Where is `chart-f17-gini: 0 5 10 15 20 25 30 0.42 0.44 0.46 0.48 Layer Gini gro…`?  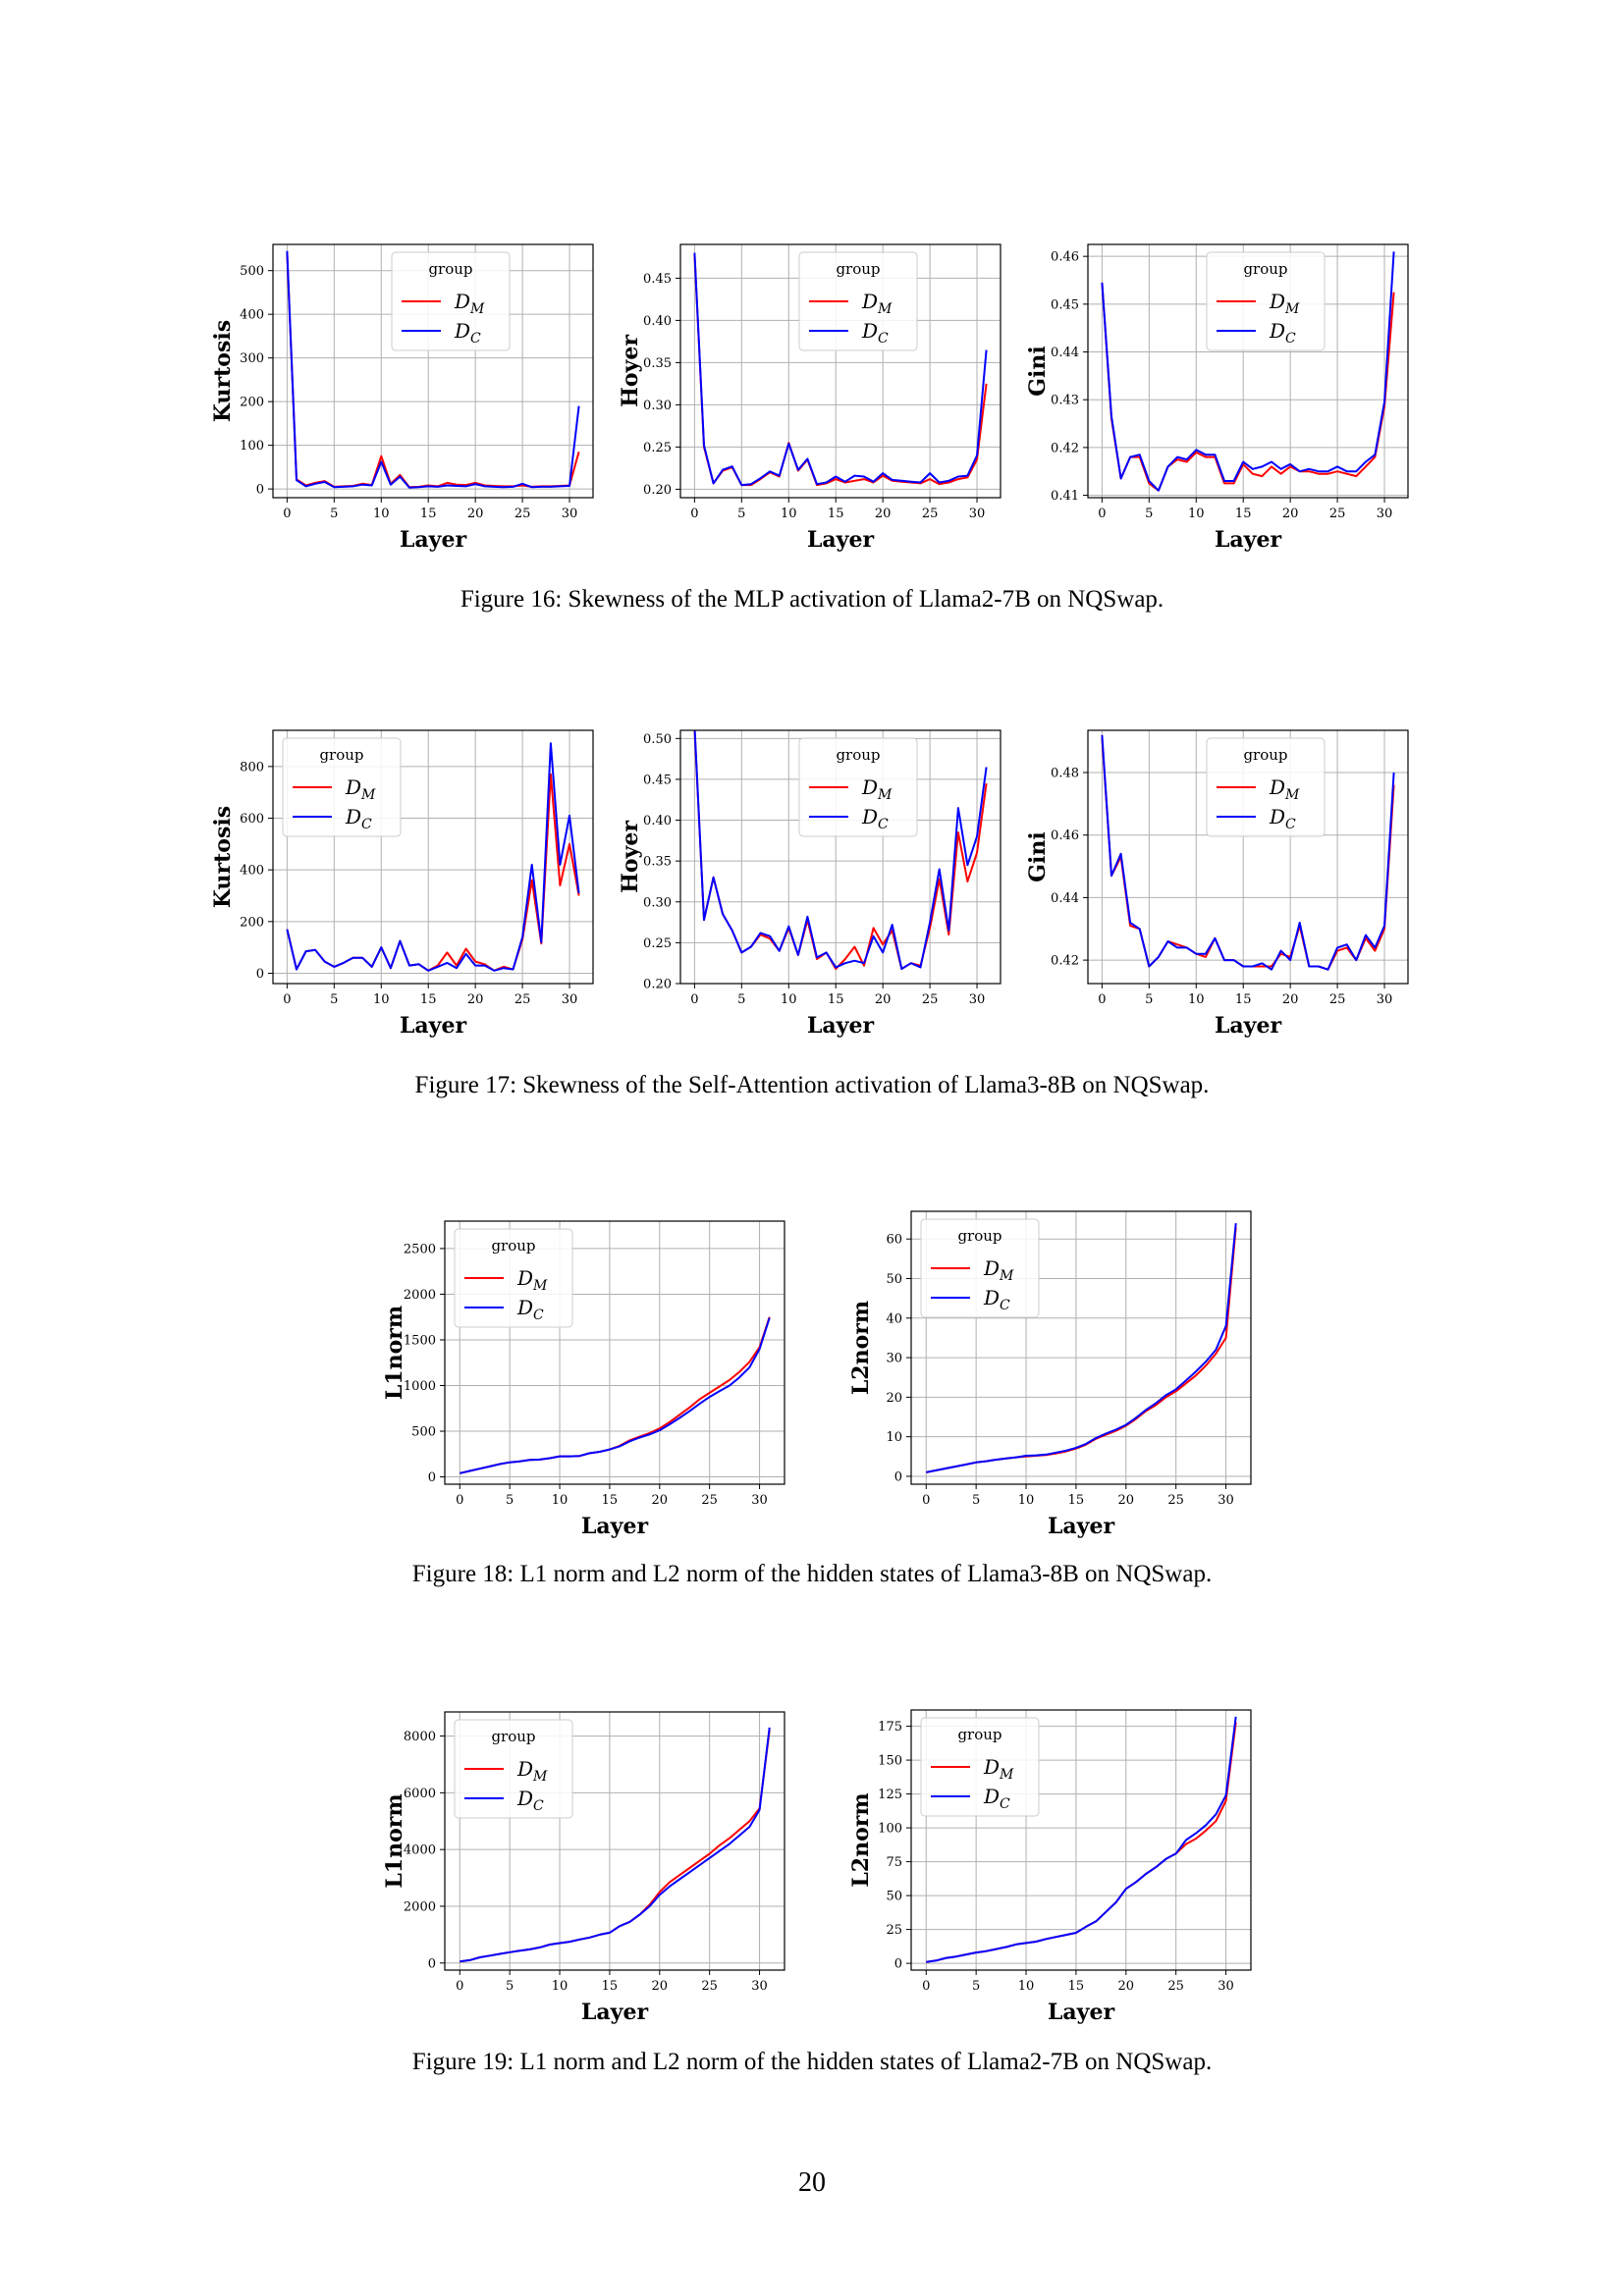 chart-f17-gini: 0 5 10 15 20 25 30 0.42 0.44 0.46 0.48 Layer Gini gro… is located at coordinates (1217, 884).